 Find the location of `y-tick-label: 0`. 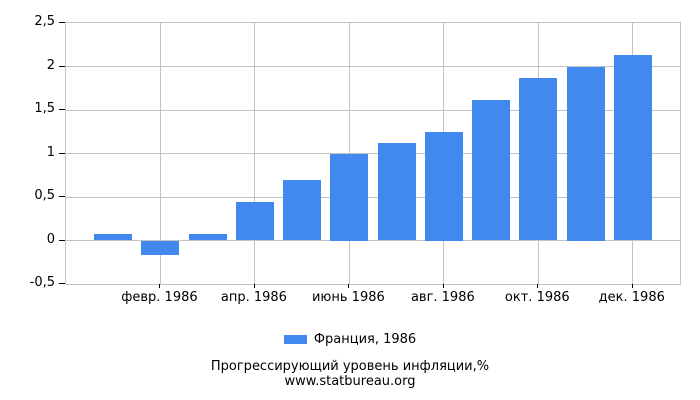

y-tick-label: 0 is located at coordinates (50, 239).